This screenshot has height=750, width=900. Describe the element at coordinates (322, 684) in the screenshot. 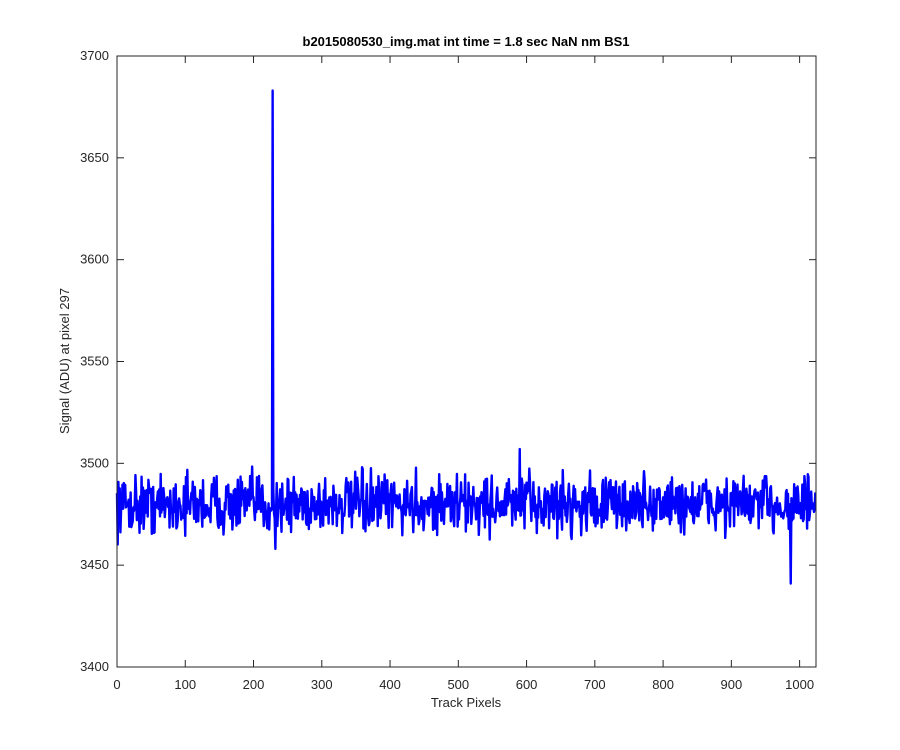

I see `x-tick-label: 300` at that location.